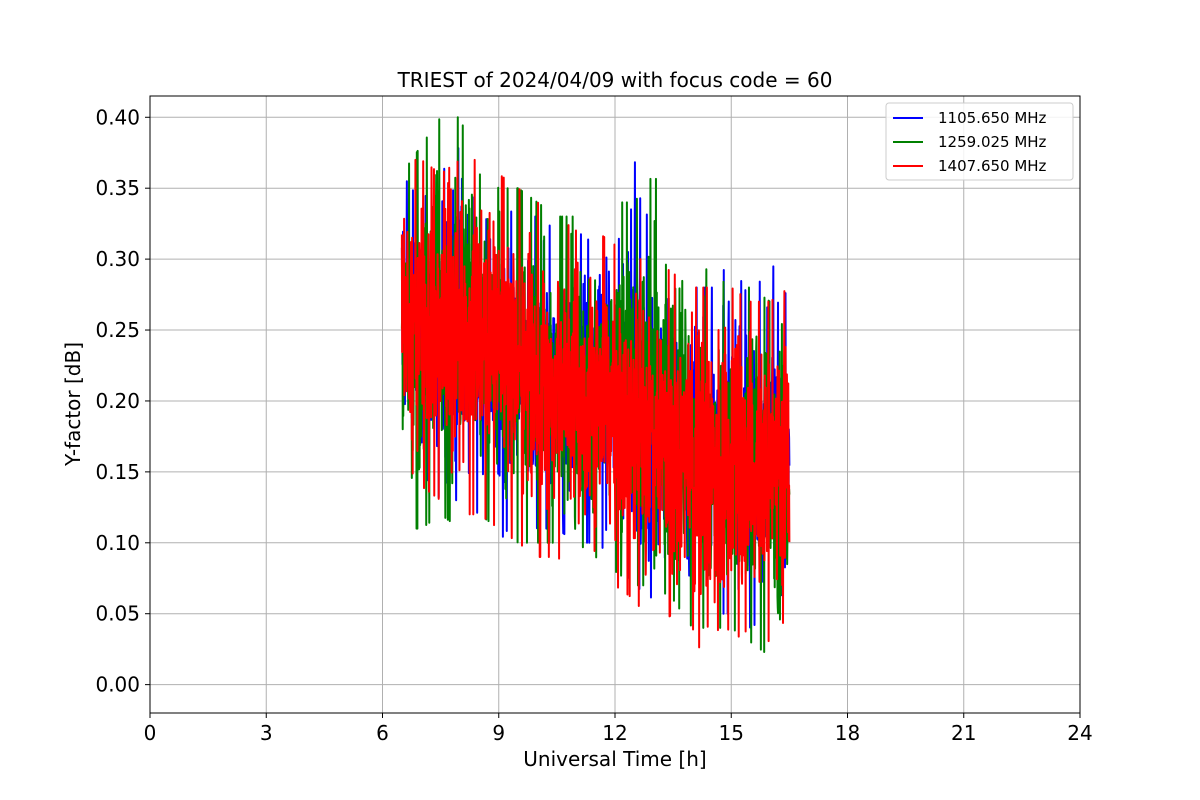 Image resolution: width=1200 pixels, height=800 pixels. What do you see at coordinates (117, 543) in the screenshot?
I see `y-tick-label: 0.10` at bounding box center [117, 543].